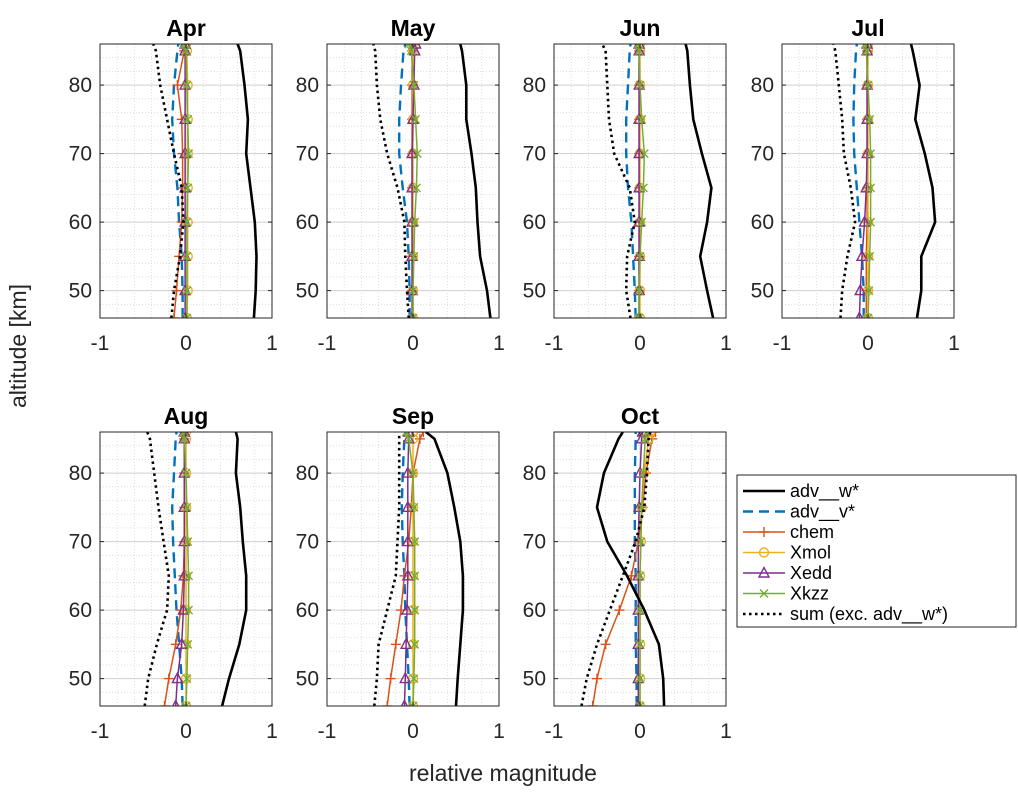  What do you see at coordinates (809, 594) in the screenshot?
I see `legend-label: Xkzz` at bounding box center [809, 594].